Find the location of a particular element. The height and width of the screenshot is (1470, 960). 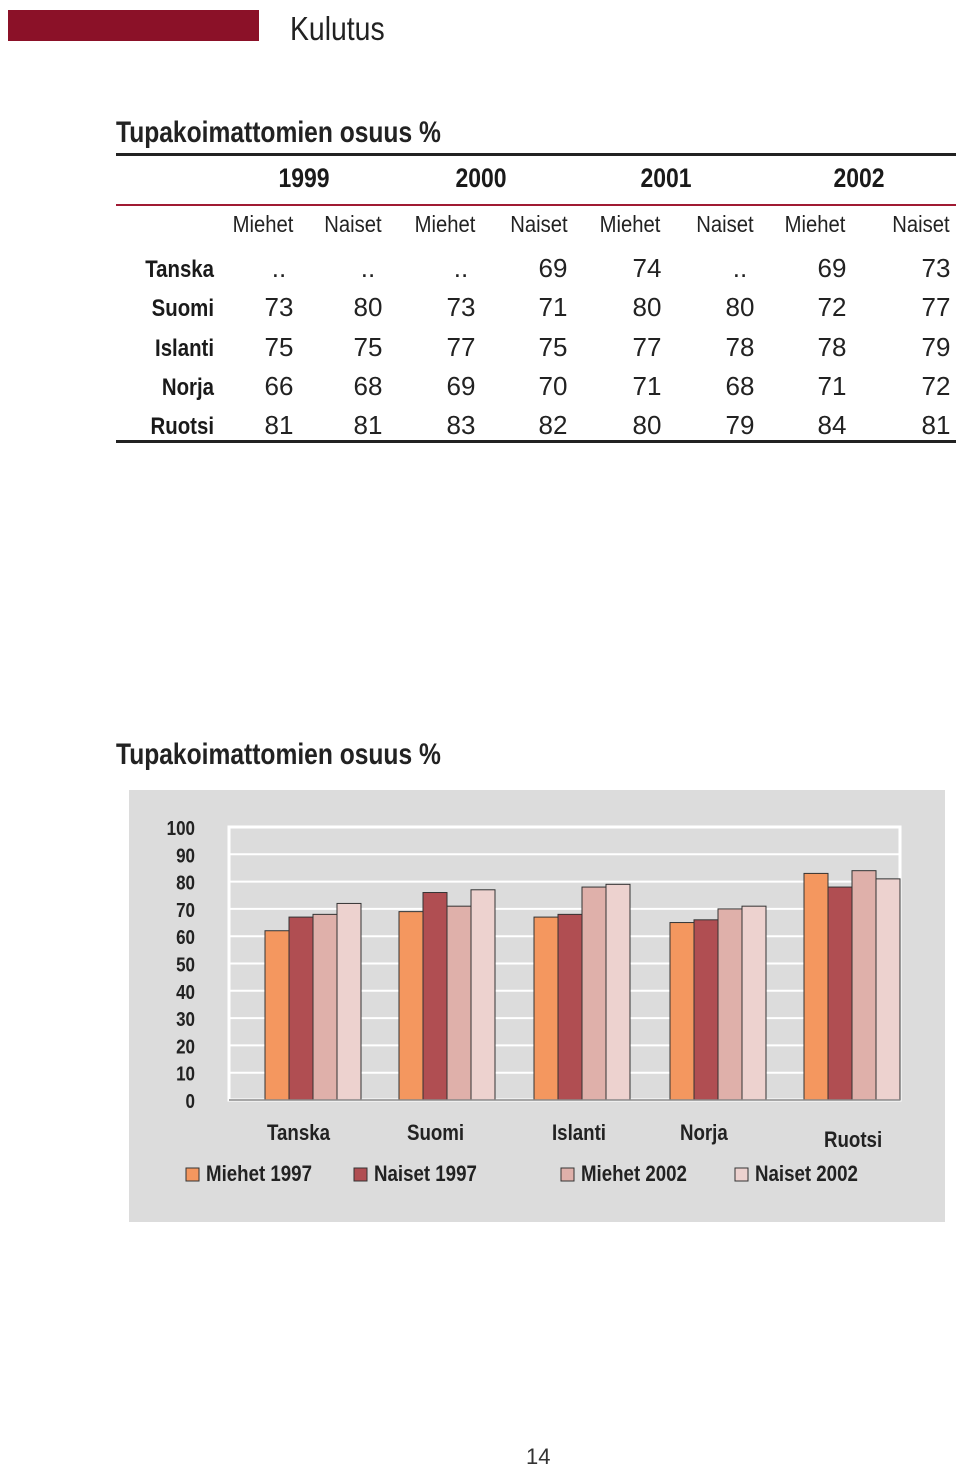

y-tick-label: 10 is located at coordinates (185, 1073).